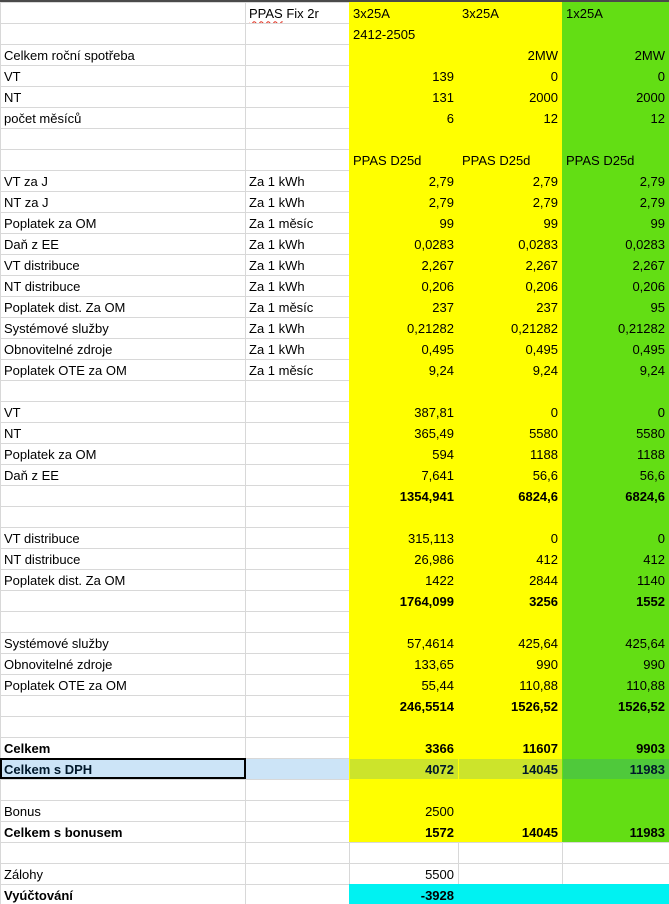  Describe the element at coordinates (510, 117) in the screenshot. I see `cell-d6: 12` at that location.